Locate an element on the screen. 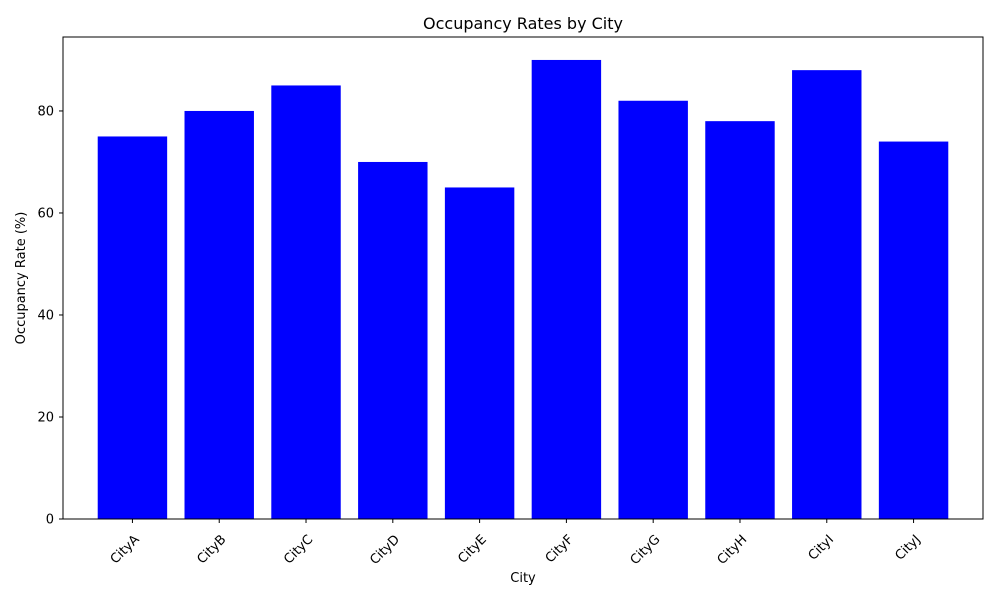 This screenshot has height=604, width=1000. x-tick-label-citya: CityA is located at coordinates (125, 549).